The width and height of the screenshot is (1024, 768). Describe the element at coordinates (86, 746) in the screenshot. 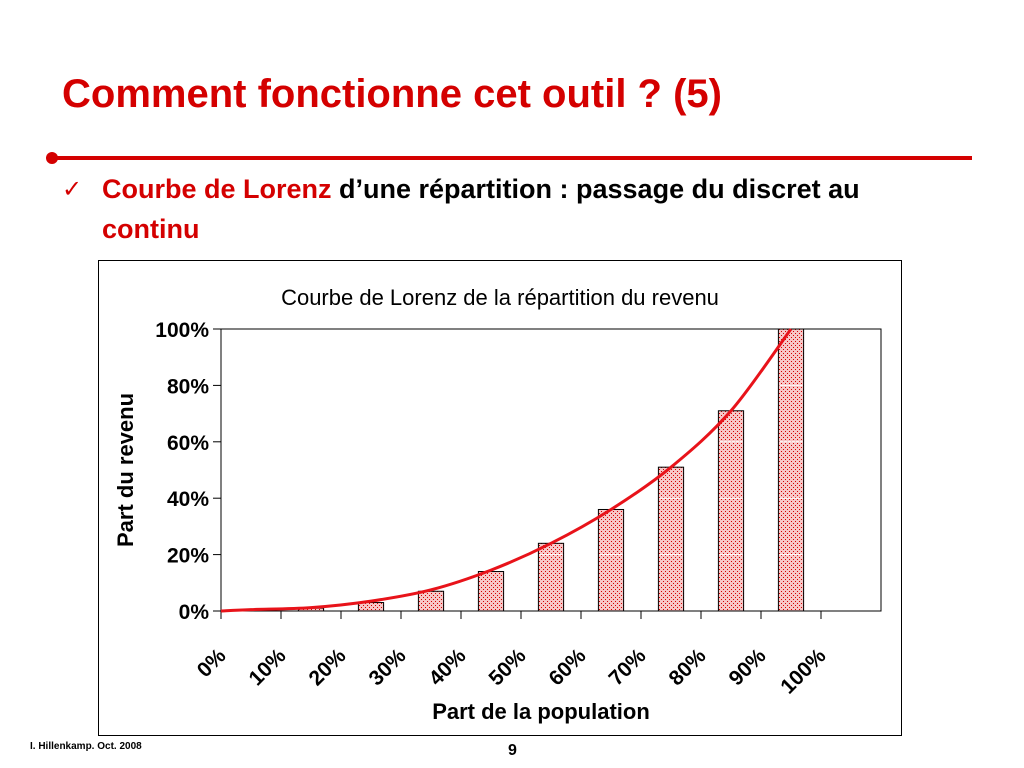

I see `footer-author: I. Hillenkamp. Oct. 2008` at that location.